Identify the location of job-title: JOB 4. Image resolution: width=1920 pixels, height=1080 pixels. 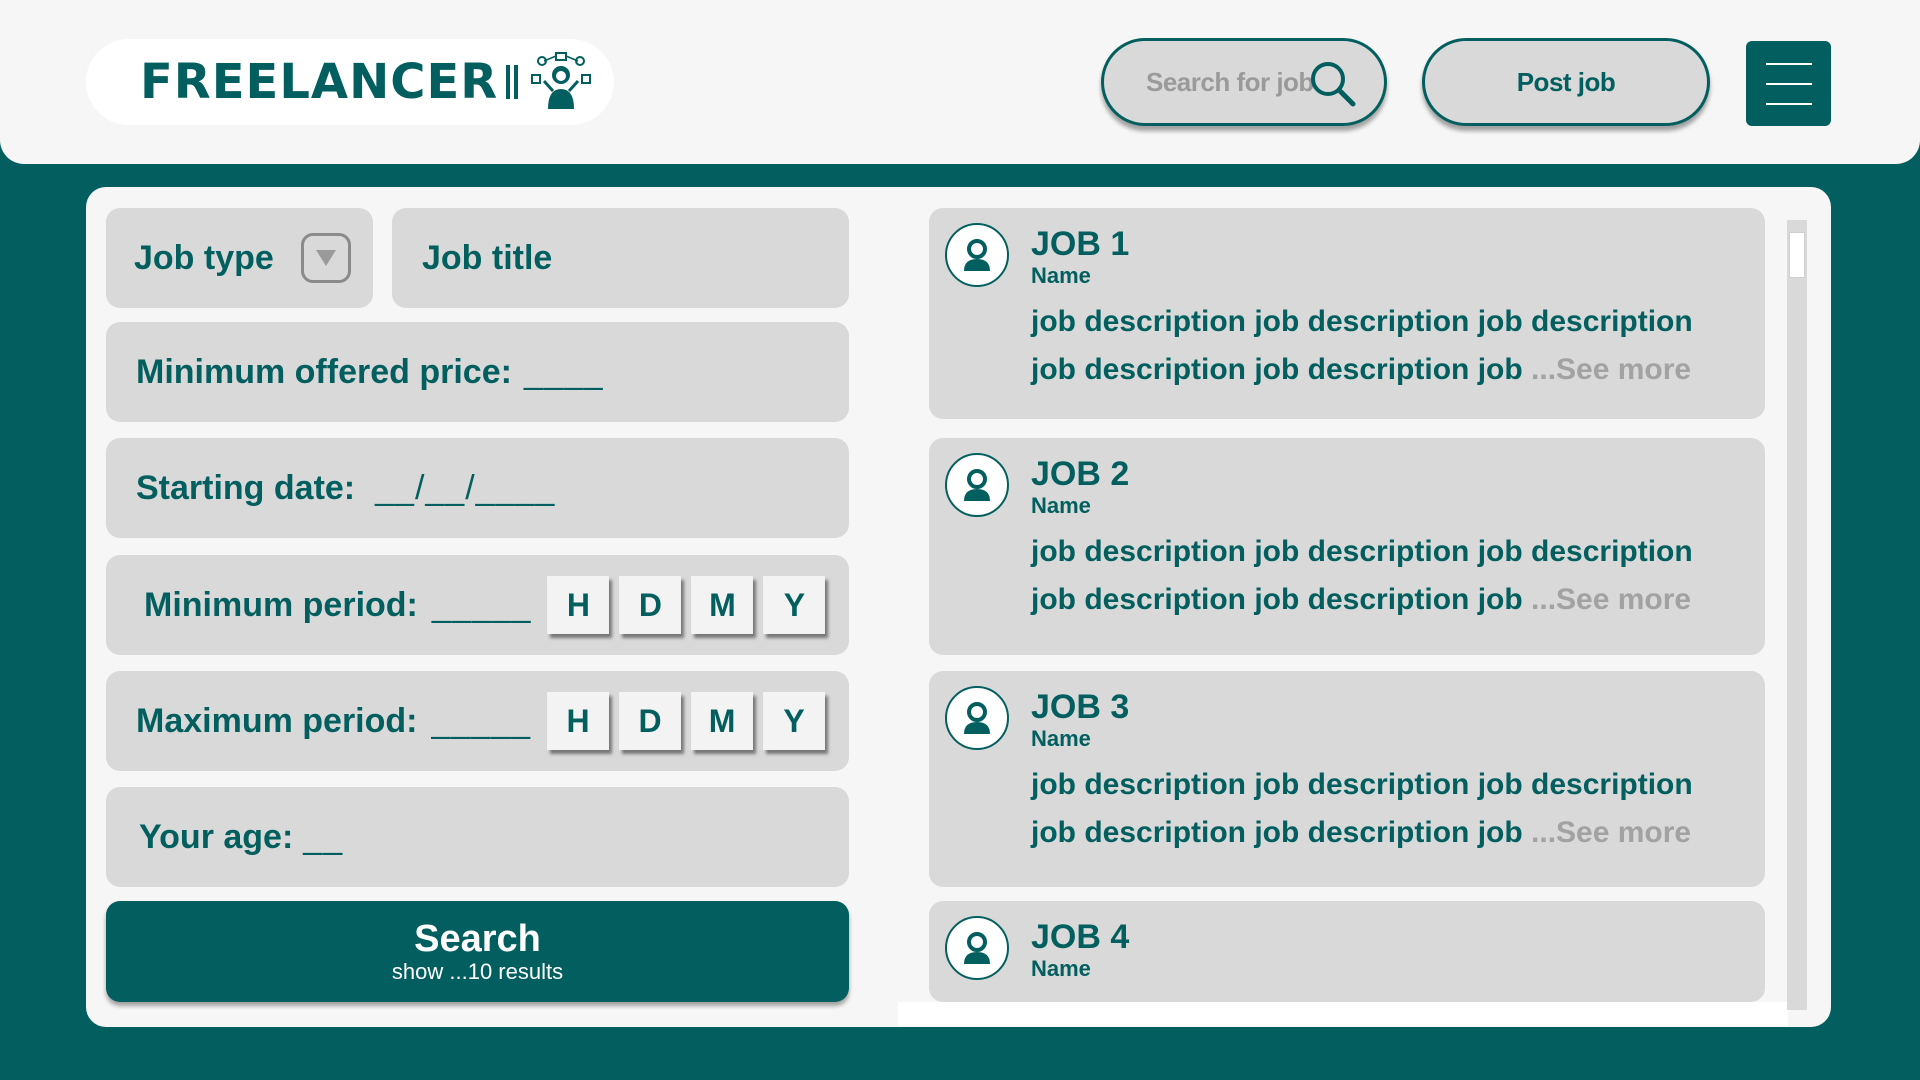
(1080, 937).